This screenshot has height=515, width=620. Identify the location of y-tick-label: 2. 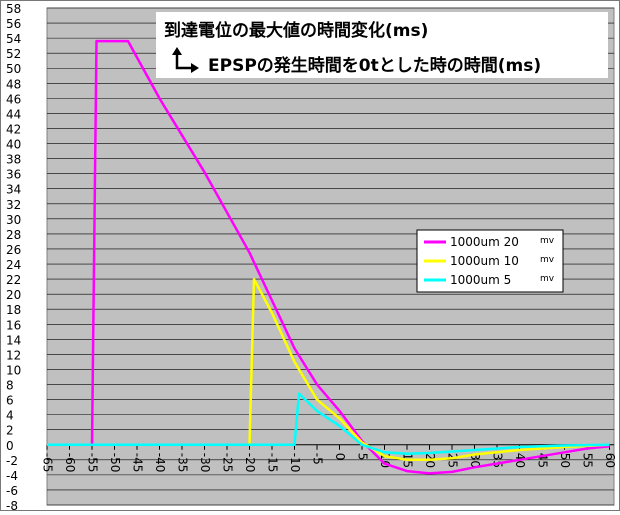
(10, 431).